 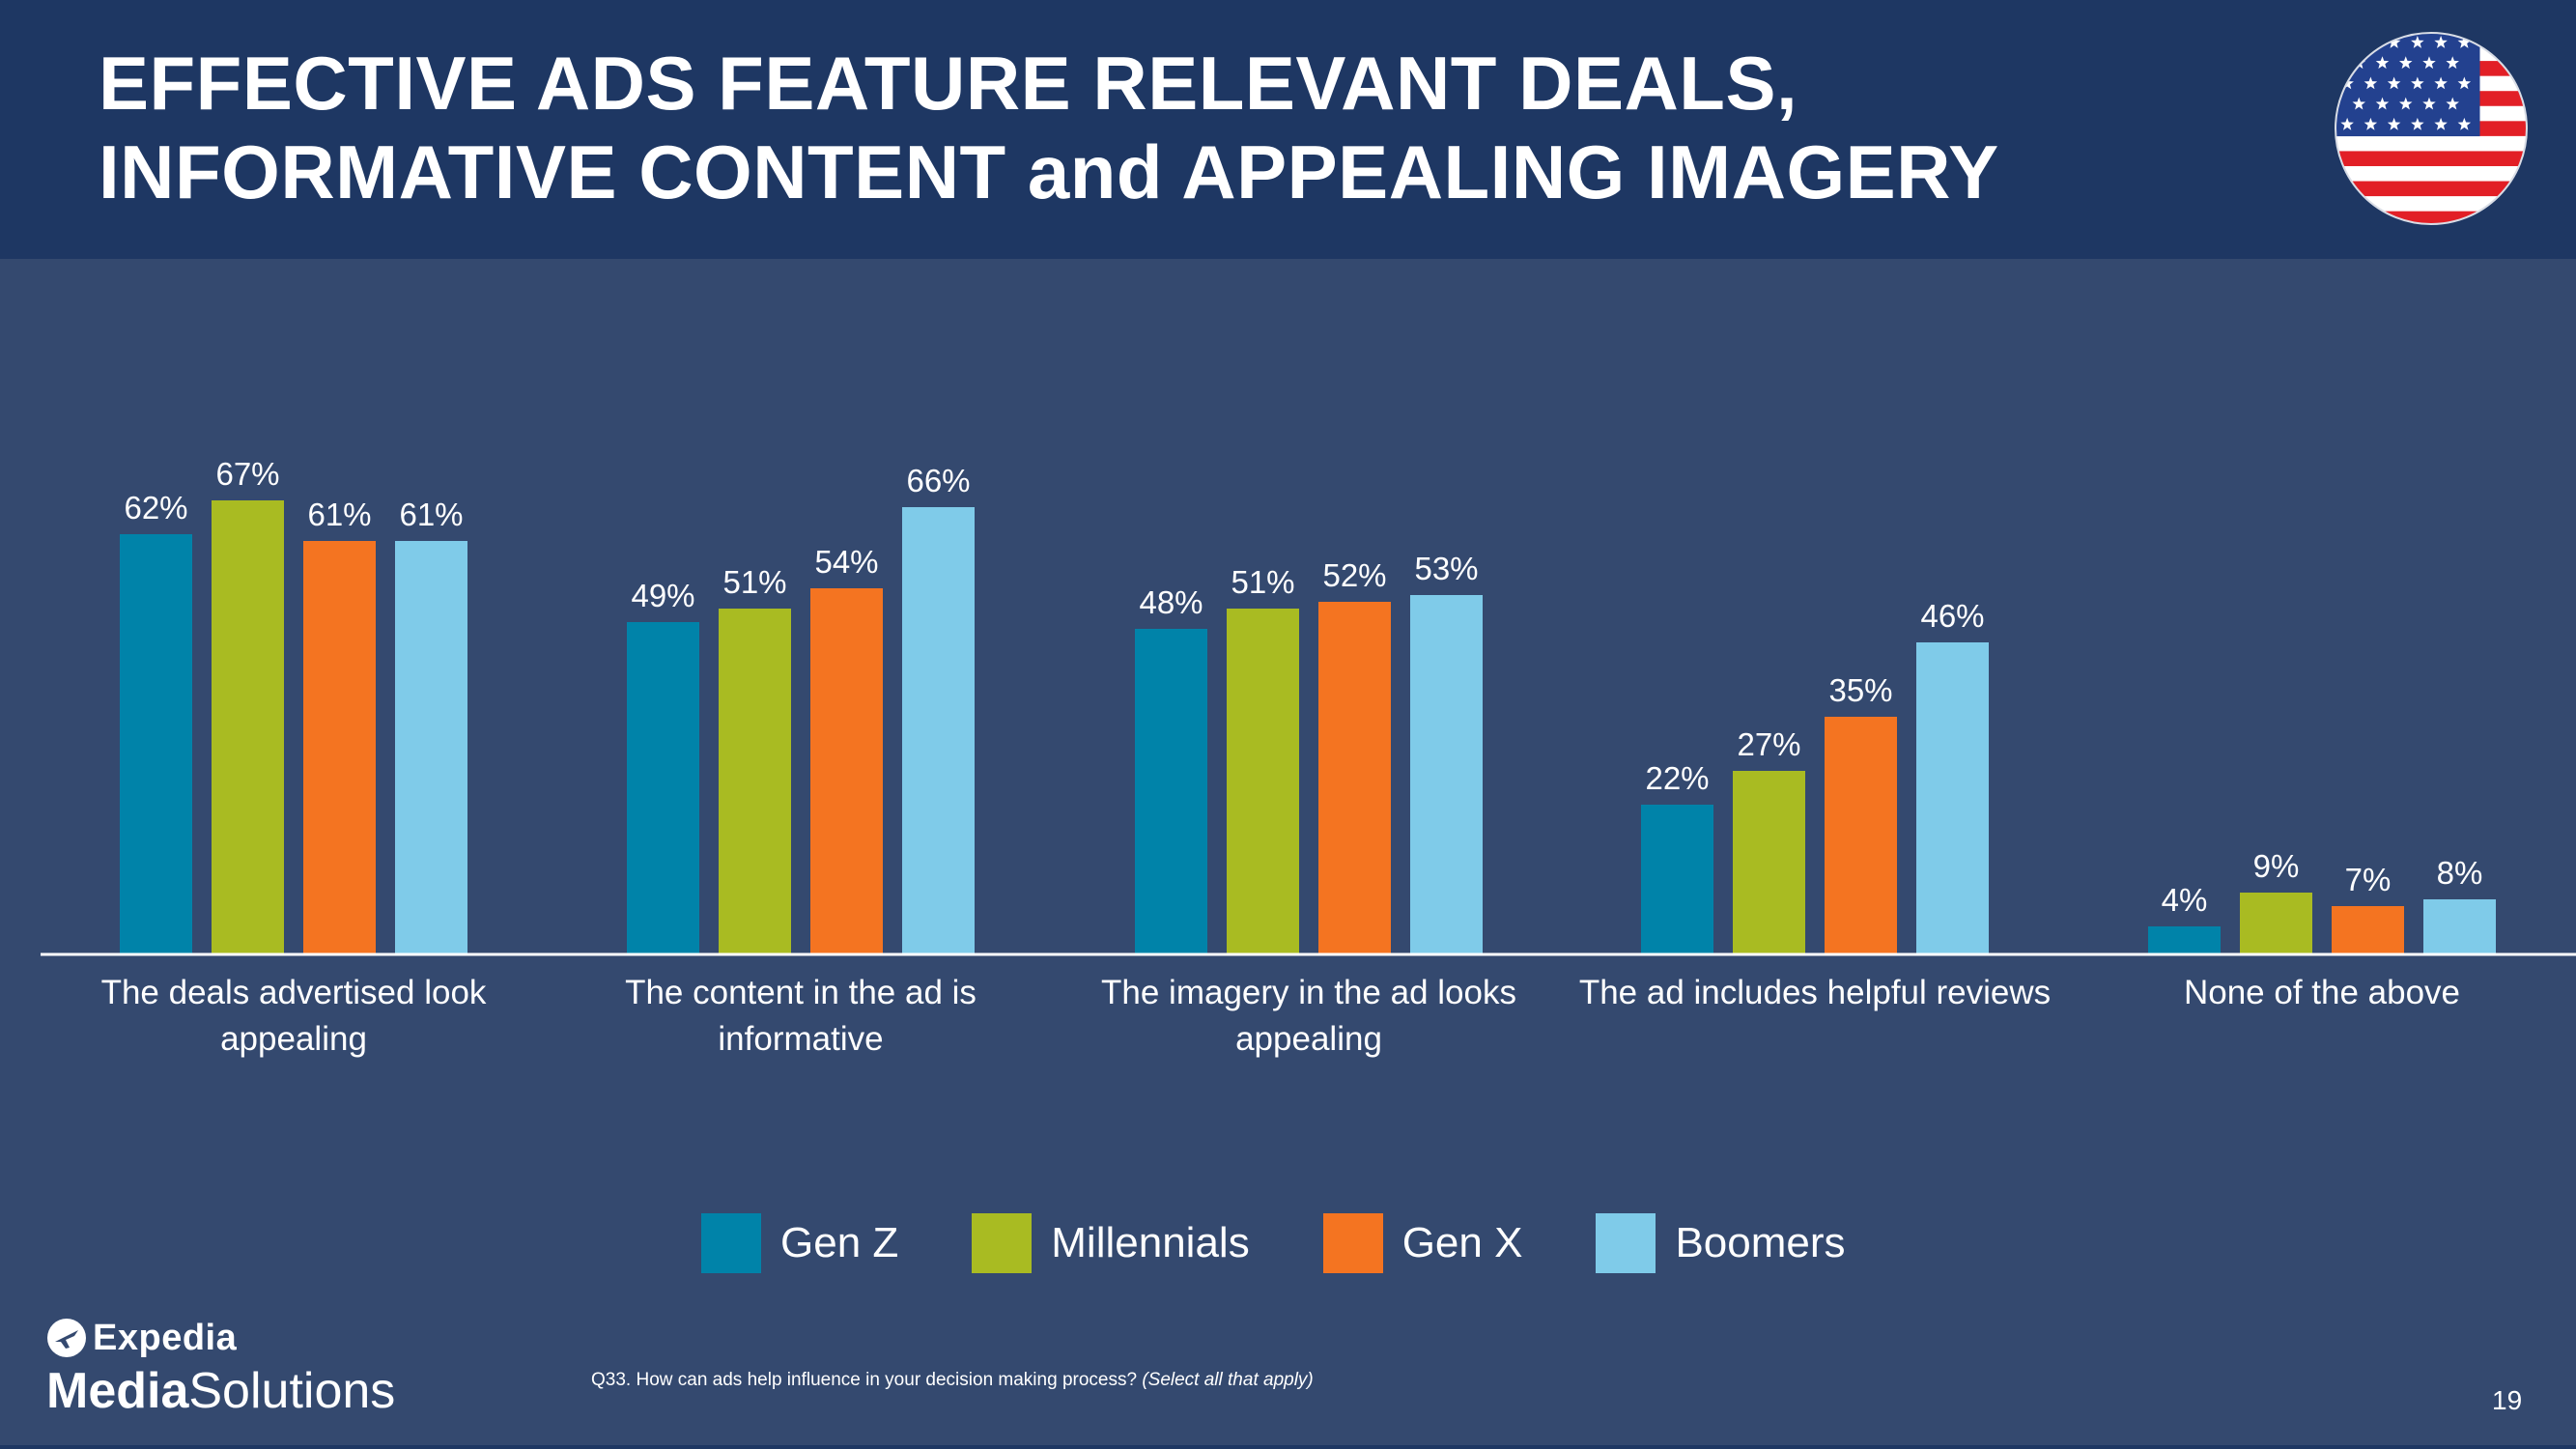 I want to click on category-label-3: The imagery in the ad looks appealing, so click(x=1308, y=1016).